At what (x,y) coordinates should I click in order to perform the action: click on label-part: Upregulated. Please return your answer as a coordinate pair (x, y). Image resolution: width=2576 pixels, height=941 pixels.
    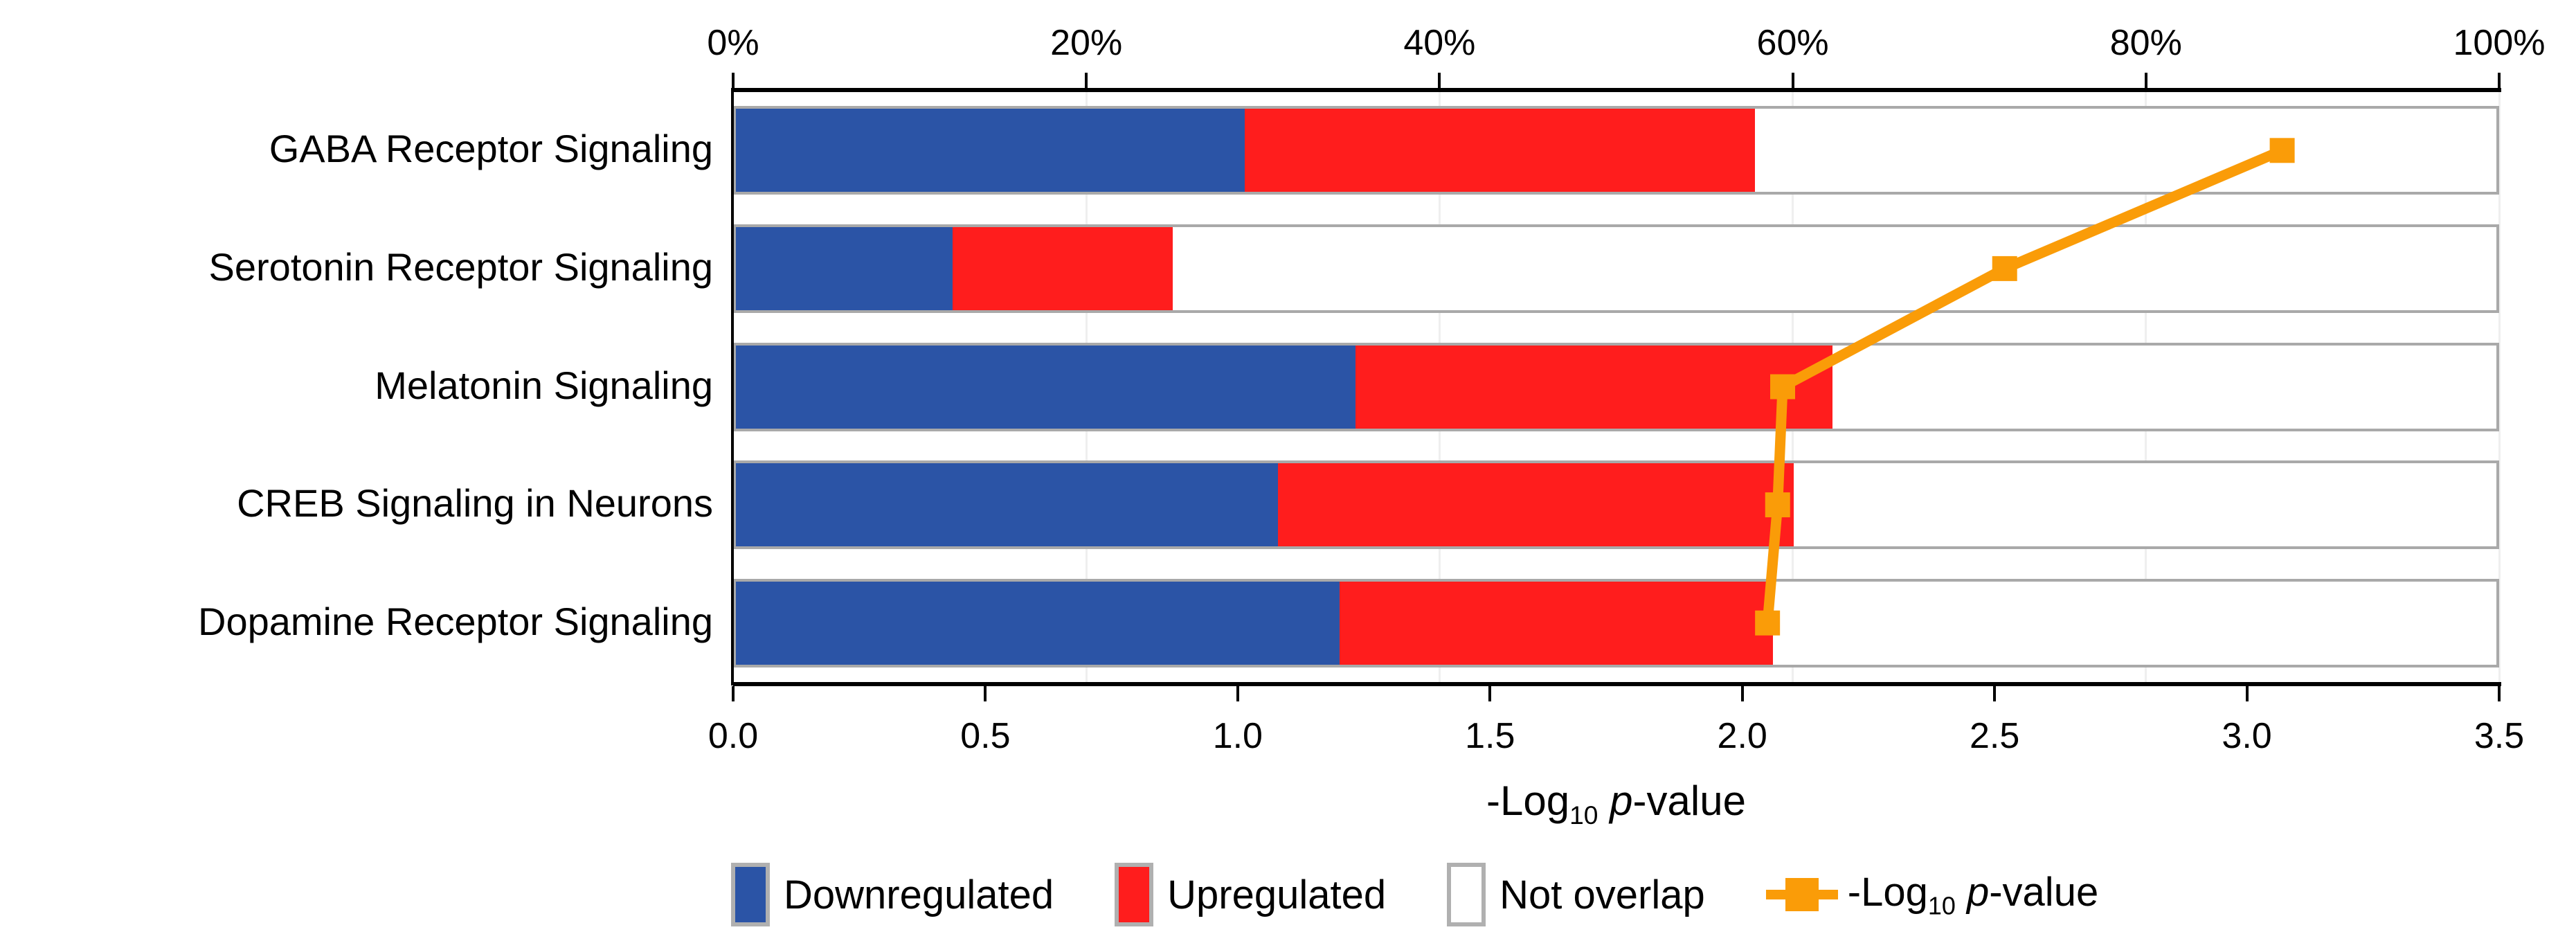
    Looking at the image, I should click on (1277, 894).